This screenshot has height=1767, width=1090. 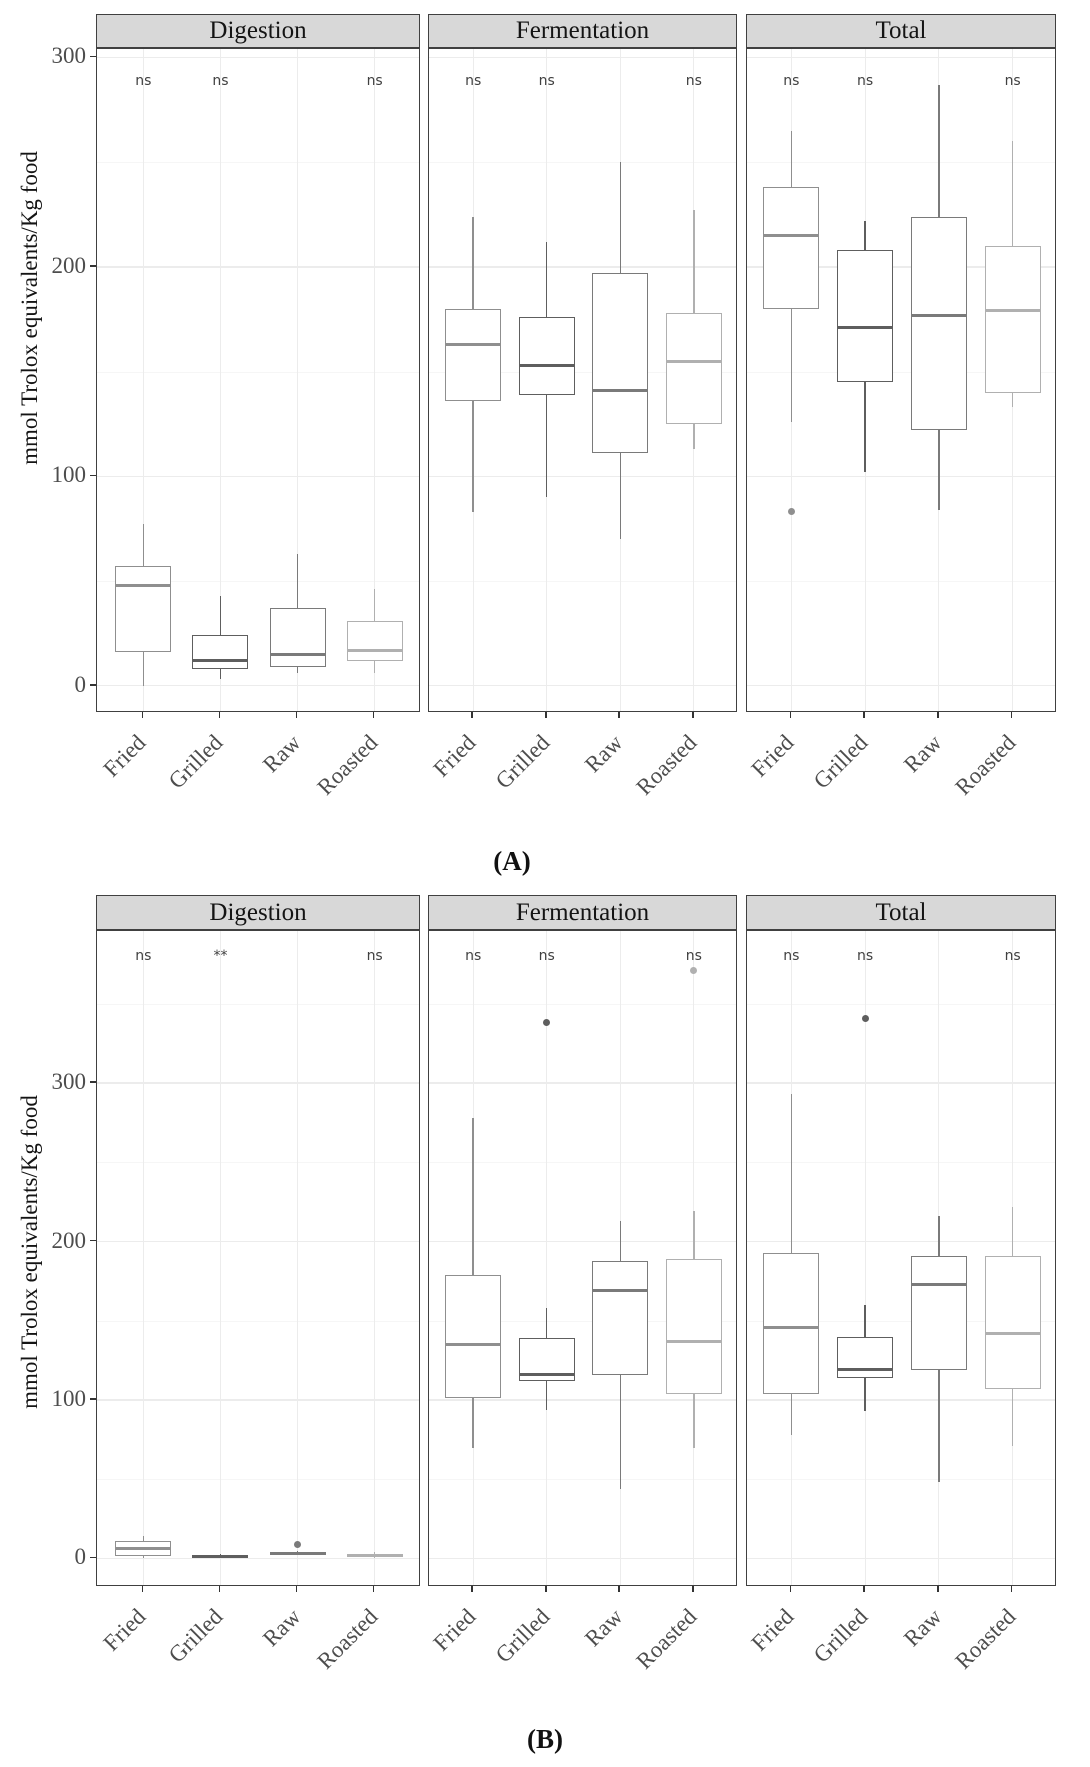 What do you see at coordinates (69, 265) in the screenshot?
I see `y-tick-label: 200` at bounding box center [69, 265].